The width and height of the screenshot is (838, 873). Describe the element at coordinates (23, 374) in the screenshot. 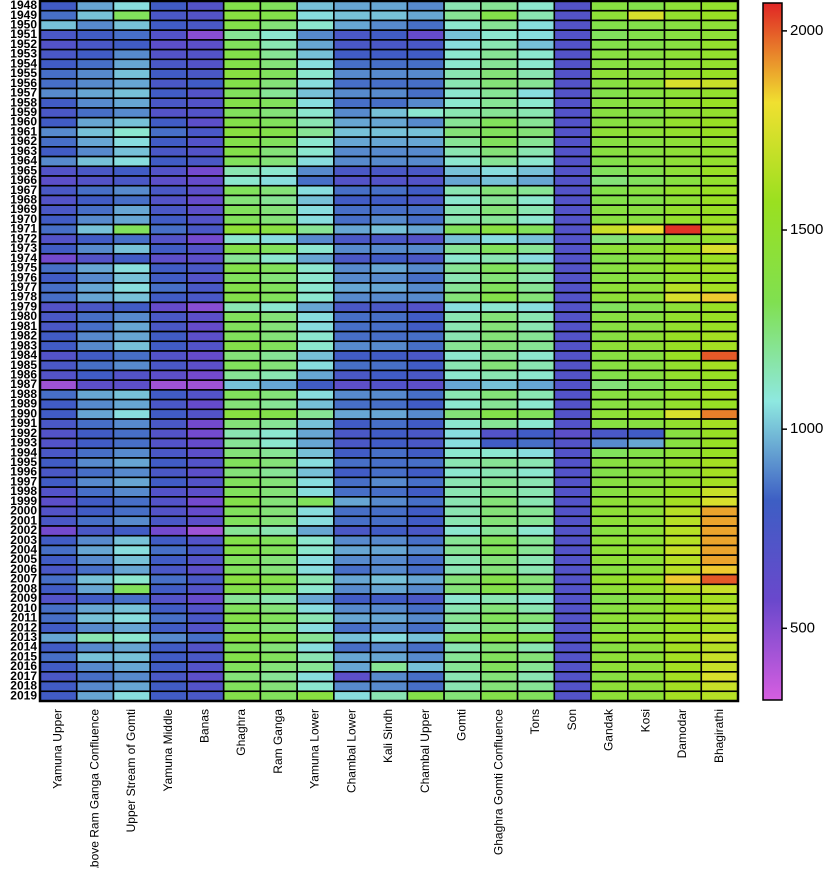

I see `y-tick-label: 1986` at that location.